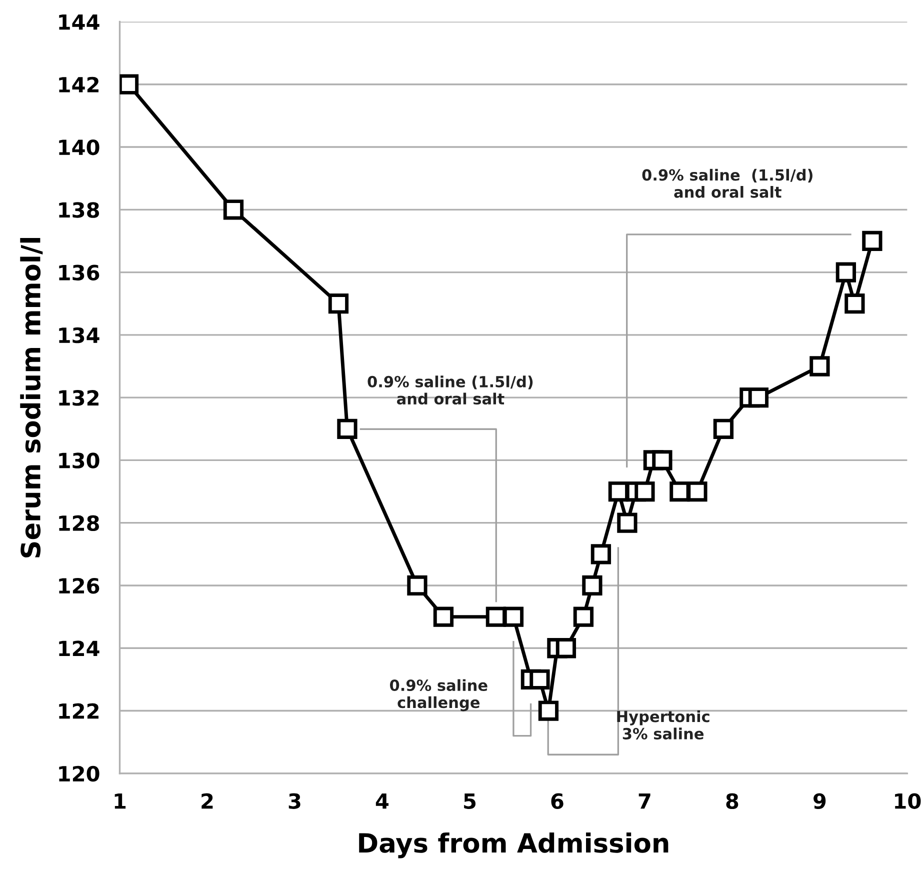  I want to click on y-tick-label: 144, so click(79, 22).